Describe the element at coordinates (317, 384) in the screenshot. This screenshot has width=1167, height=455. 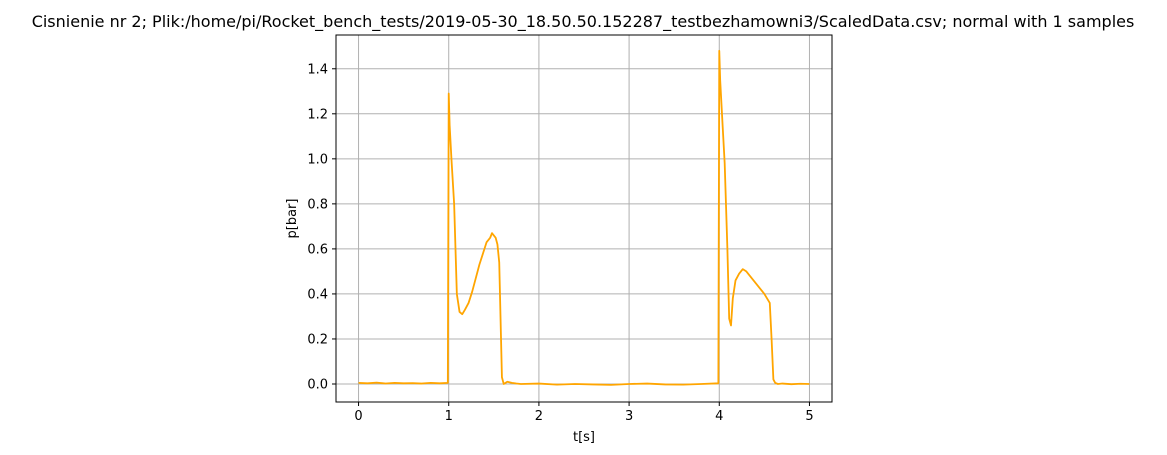
I see `y-tick-label: 0.0` at that location.